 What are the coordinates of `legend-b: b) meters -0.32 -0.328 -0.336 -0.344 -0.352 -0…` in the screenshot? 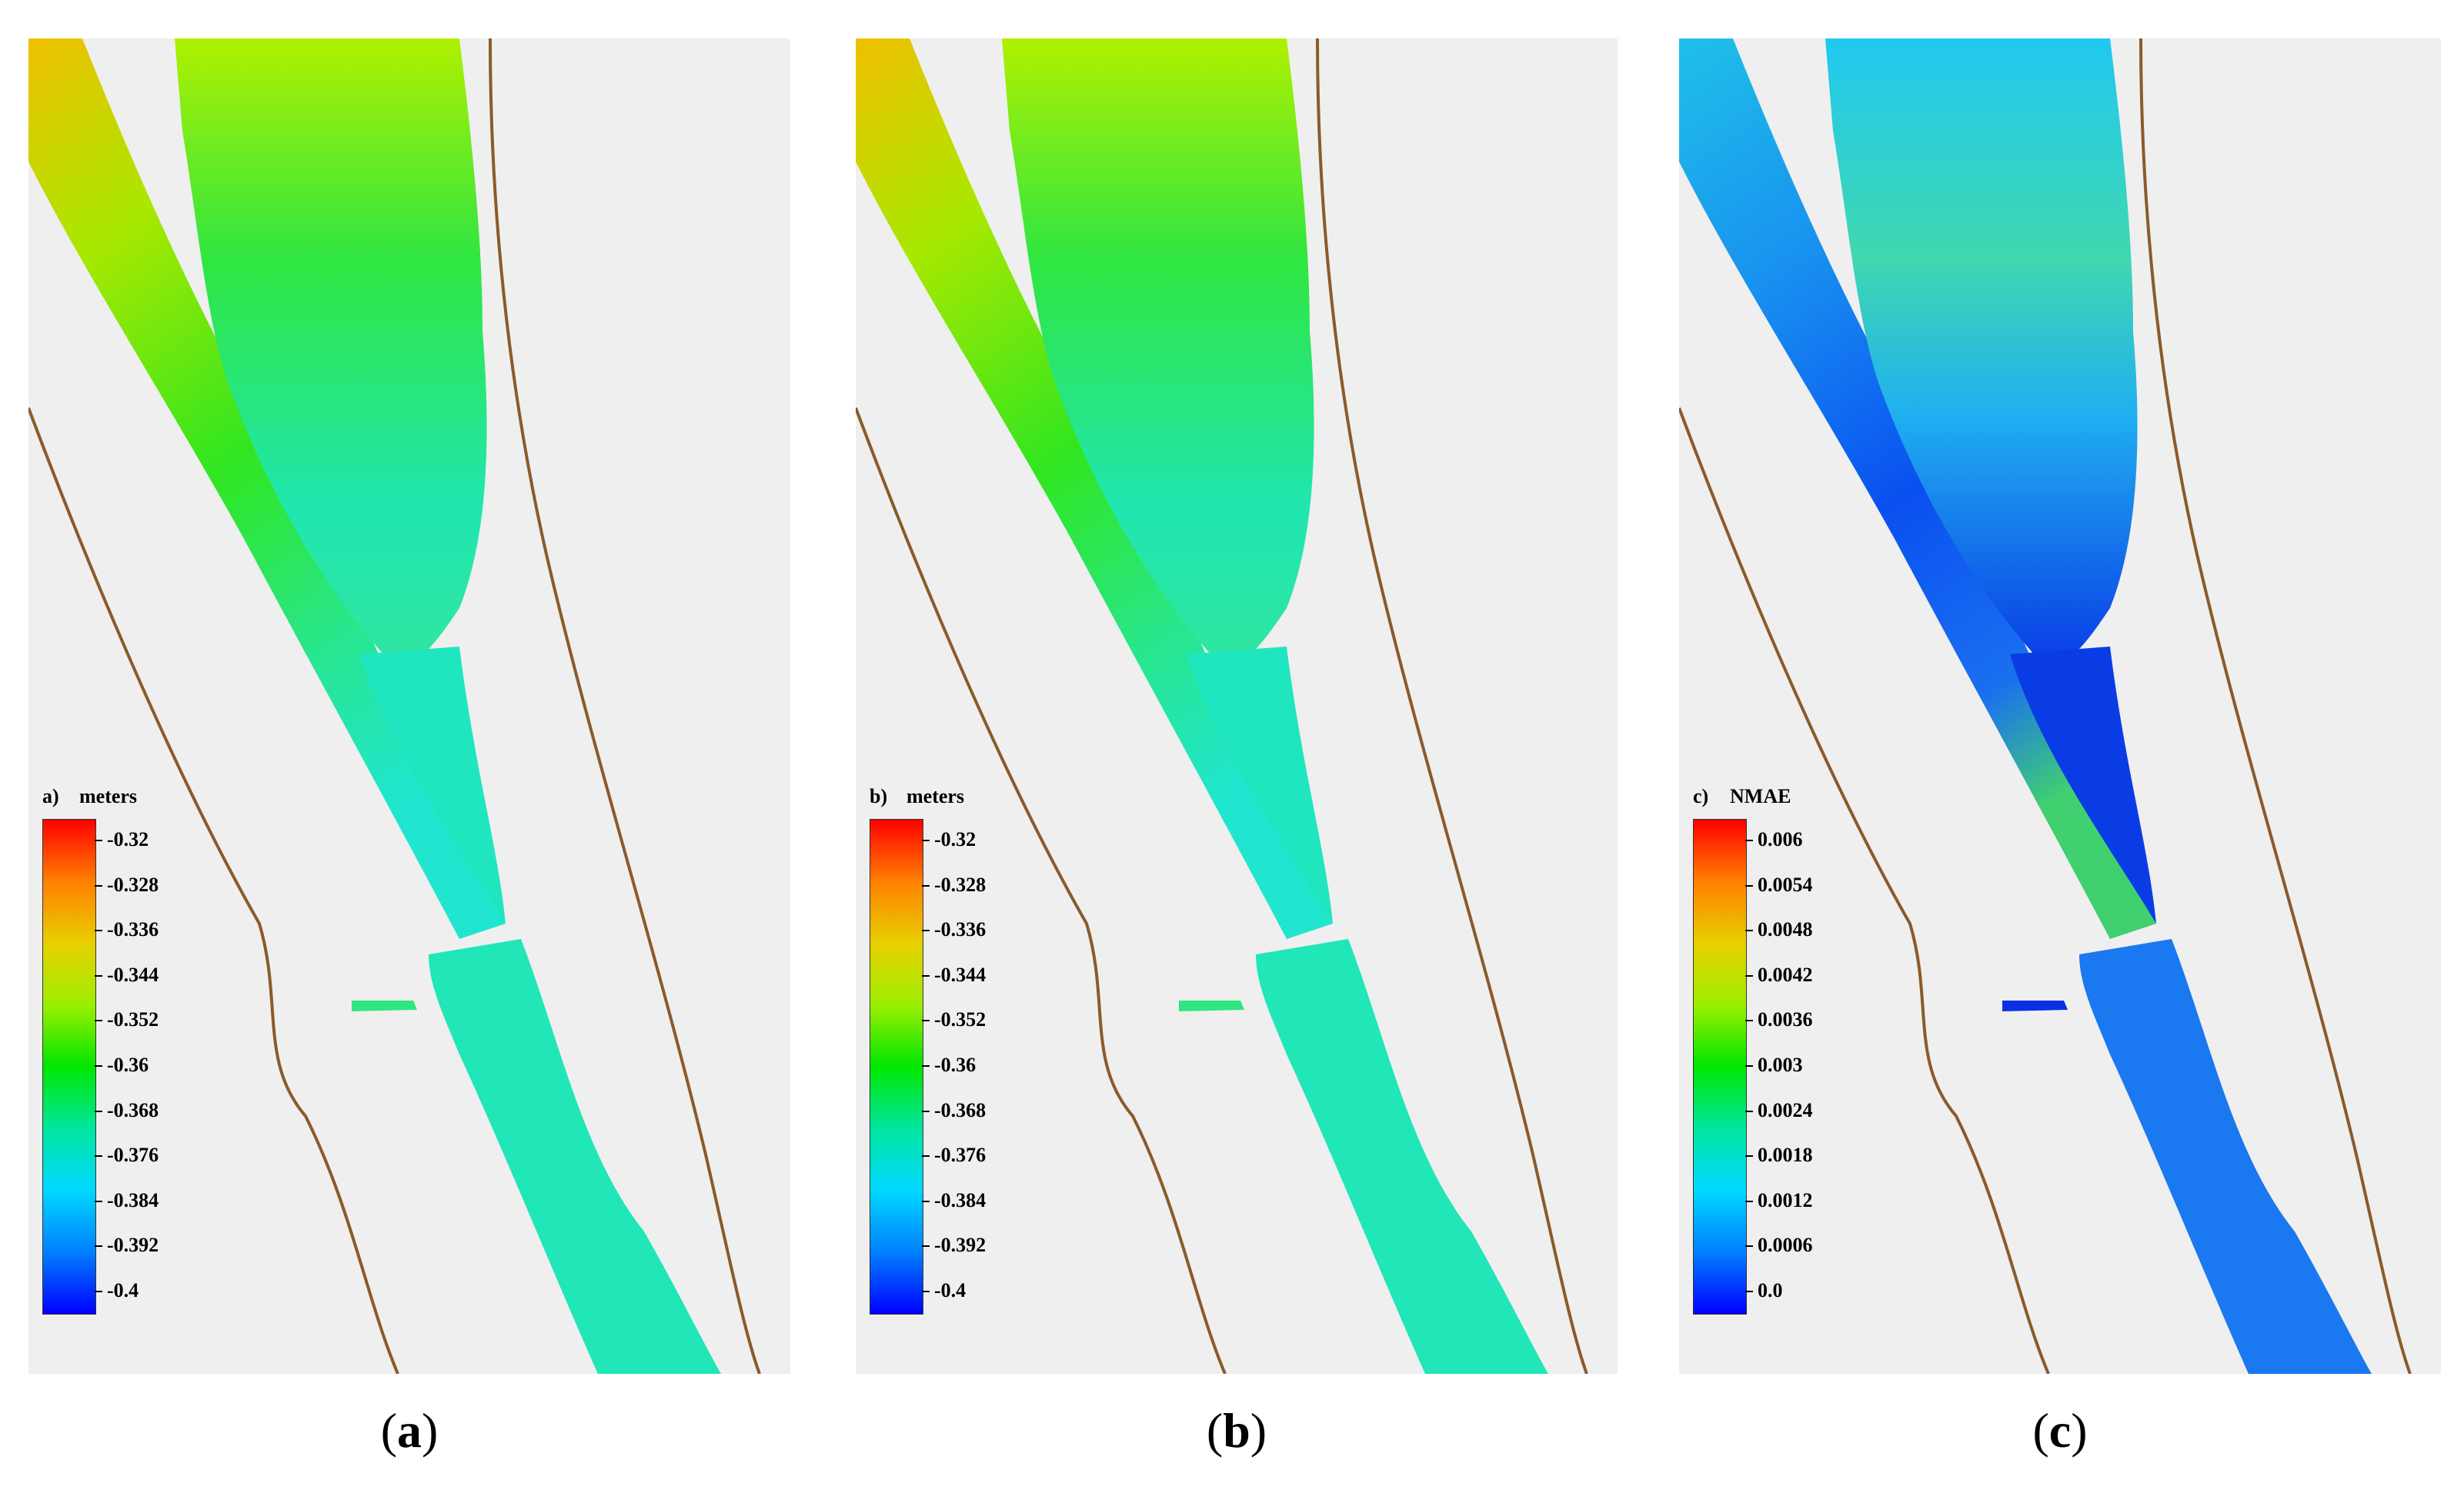 It's located at (954, 1077).